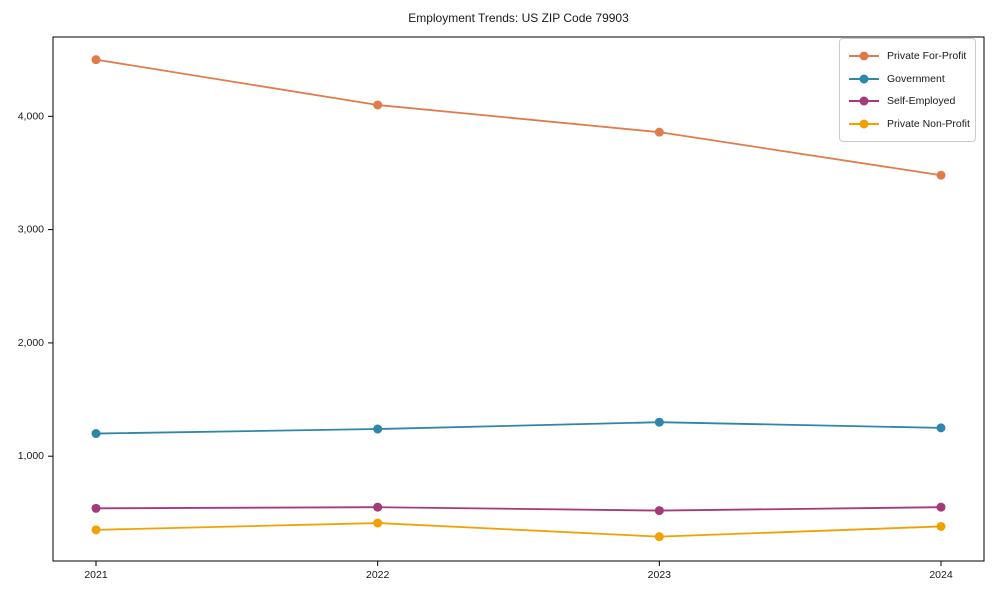 This screenshot has height=600, width=1000. What do you see at coordinates (941, 507) in the screenshot?
I see `data-point-self-employed-2024` at bounding box center [941, 507].